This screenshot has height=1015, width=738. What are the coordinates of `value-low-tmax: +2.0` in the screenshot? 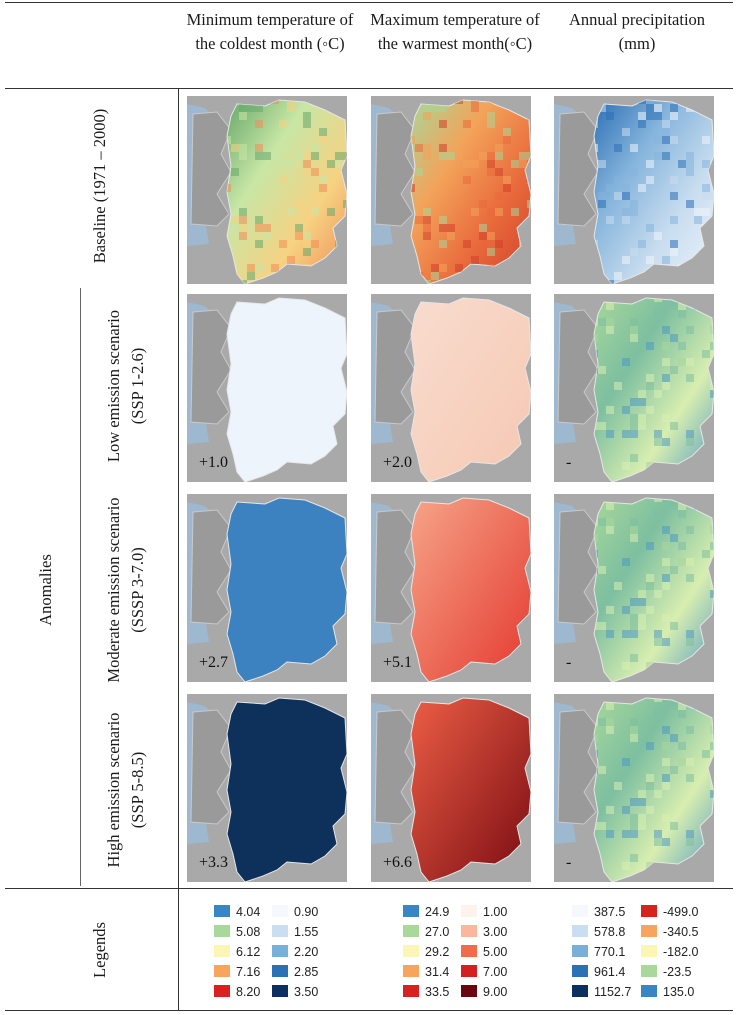 It's located at (398, 462).